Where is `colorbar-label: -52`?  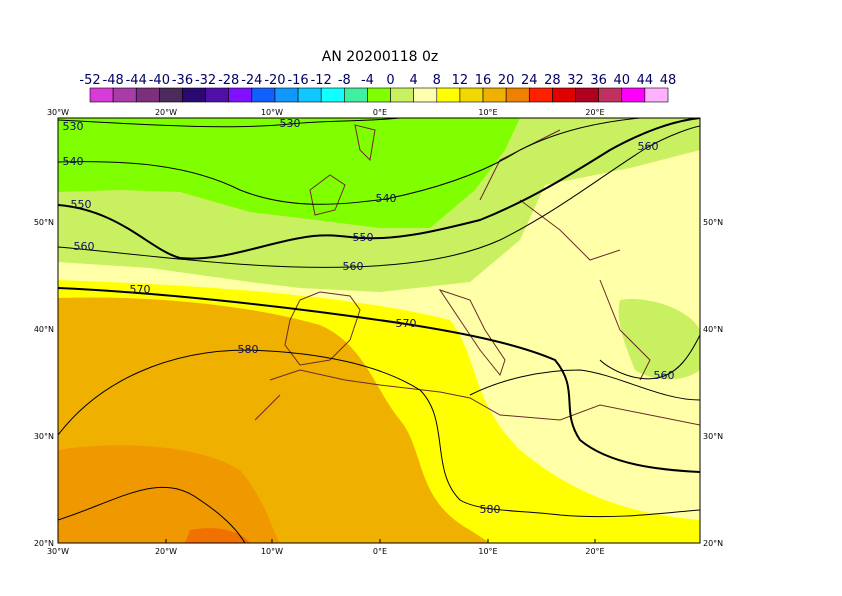
colorbar-label: -52 is located at coordinates (89, 80).